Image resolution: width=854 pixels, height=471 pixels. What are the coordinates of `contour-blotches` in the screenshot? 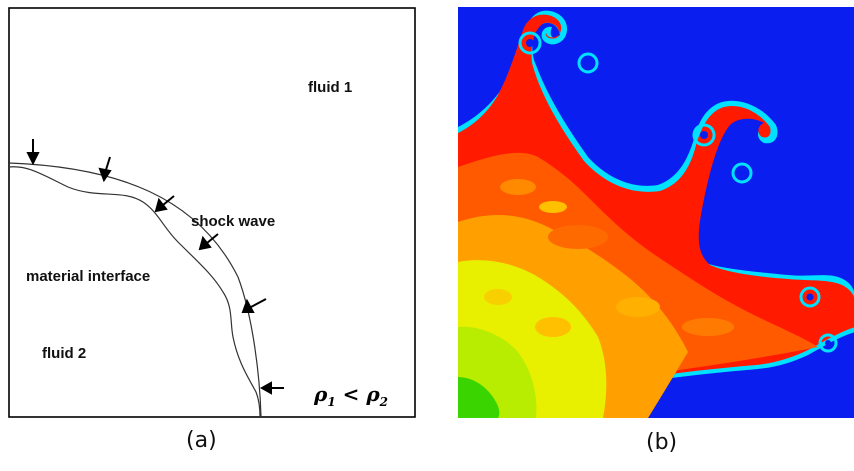 It's located at (617, 257).